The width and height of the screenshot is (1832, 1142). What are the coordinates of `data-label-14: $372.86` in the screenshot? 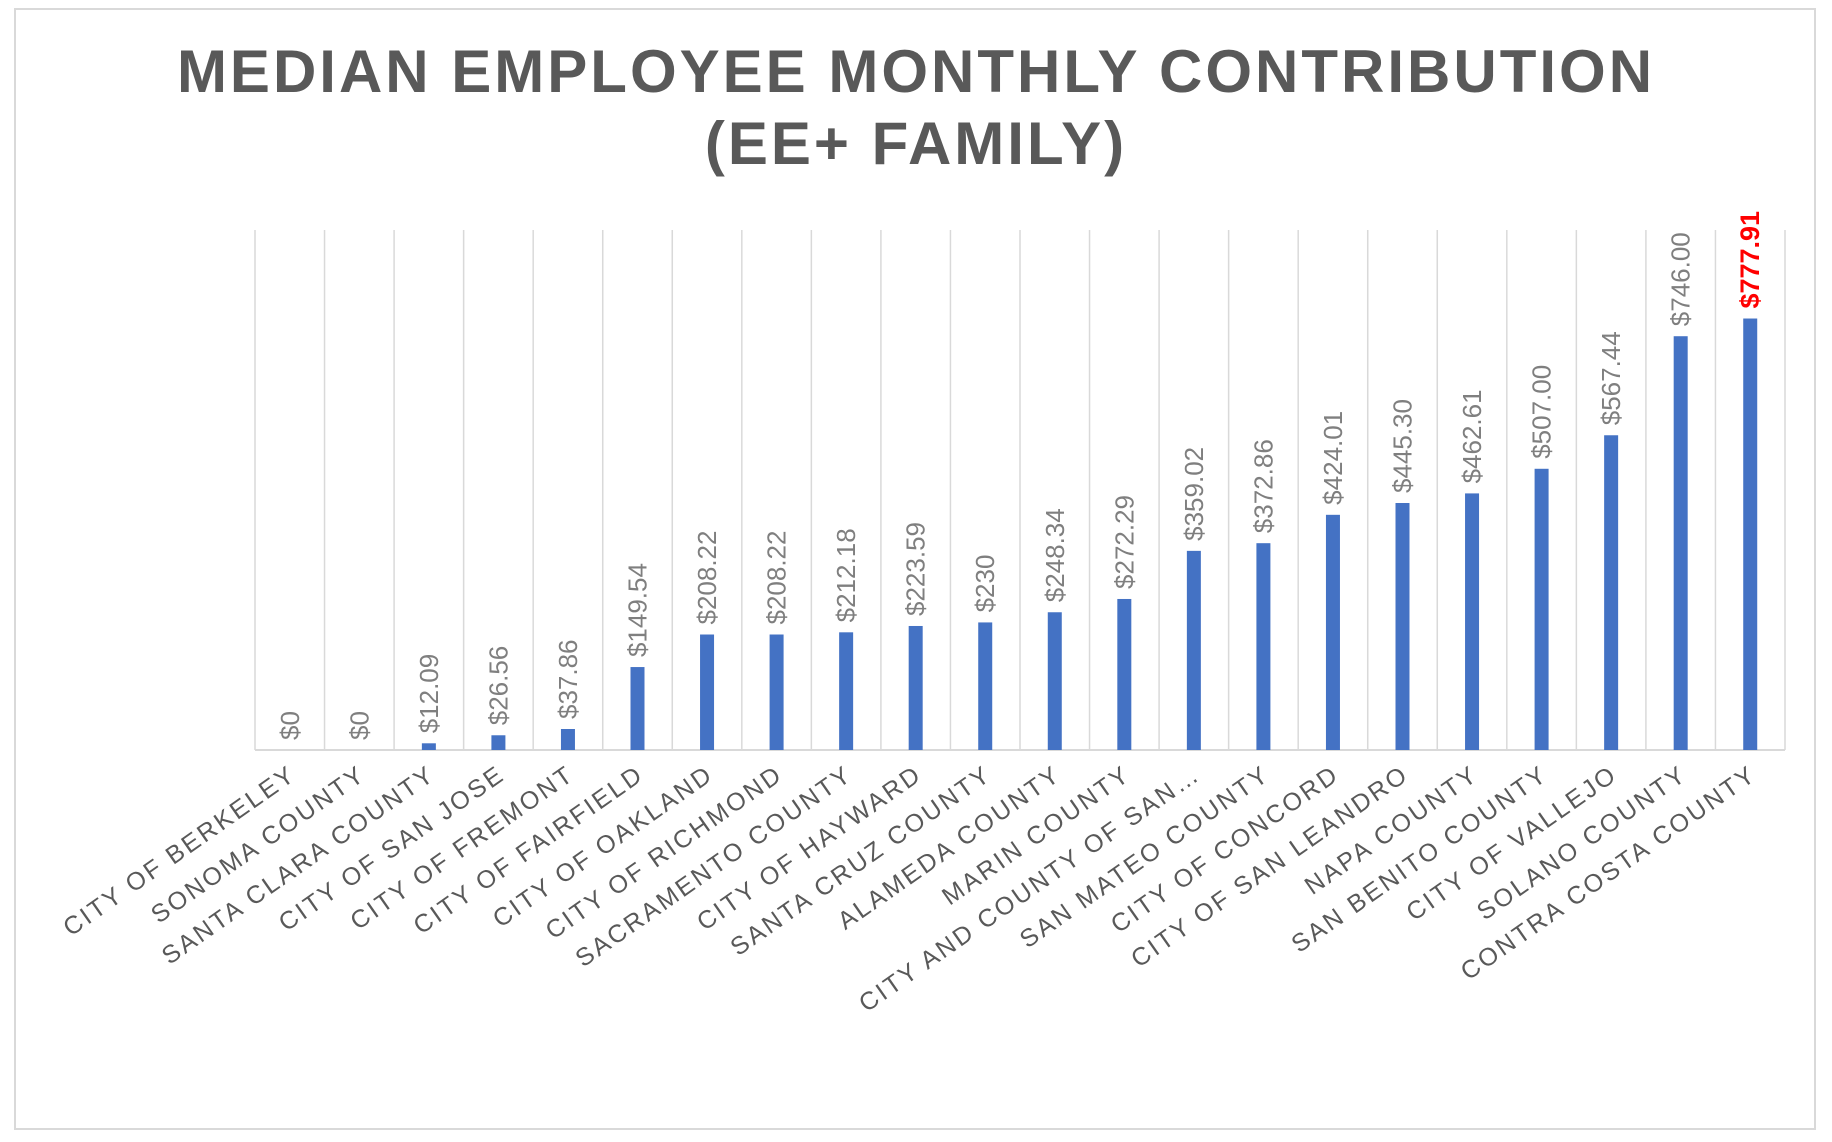 It's located at (1263, 486).